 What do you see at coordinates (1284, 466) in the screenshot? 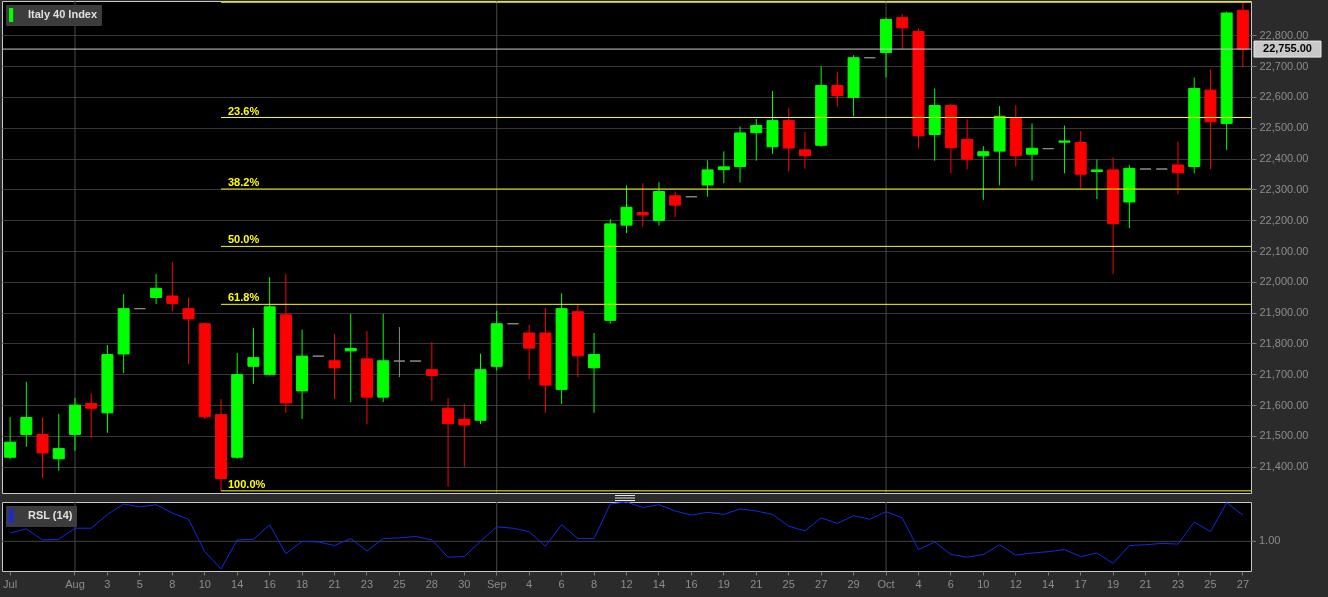
I see `y-tick-label: 21,400.00` at bounding box center [1284, 466].